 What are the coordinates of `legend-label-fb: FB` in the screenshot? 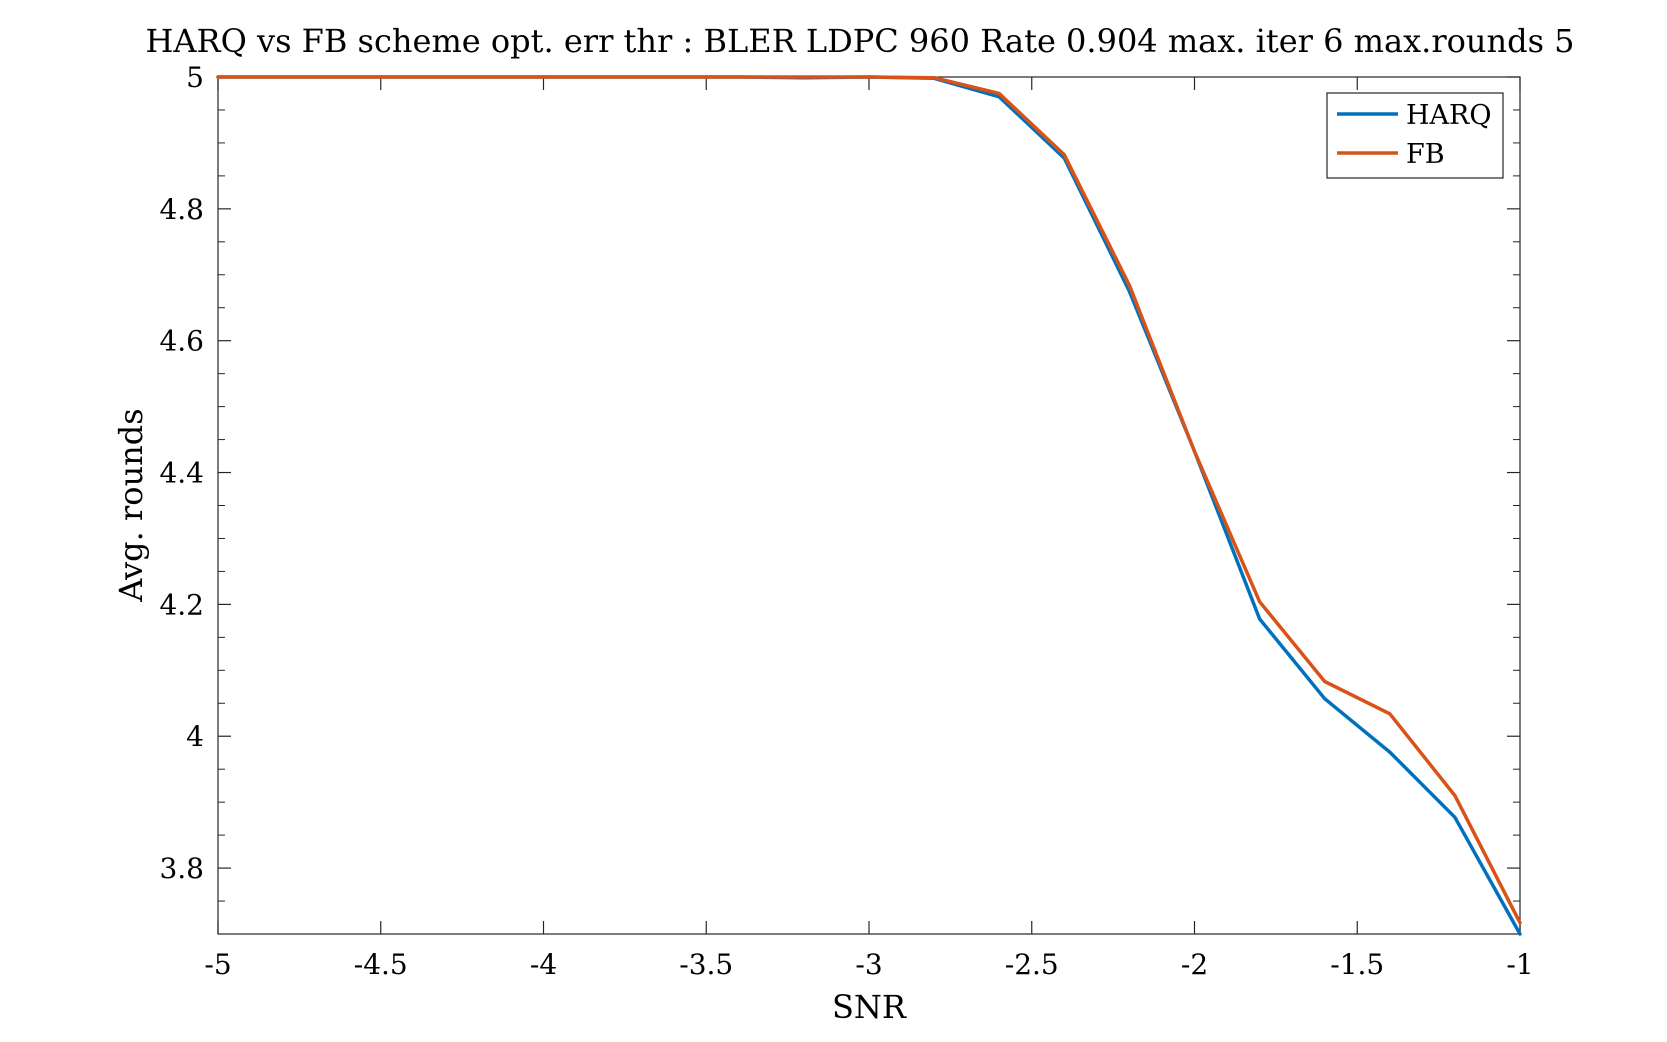 It's located at (1425, 154).